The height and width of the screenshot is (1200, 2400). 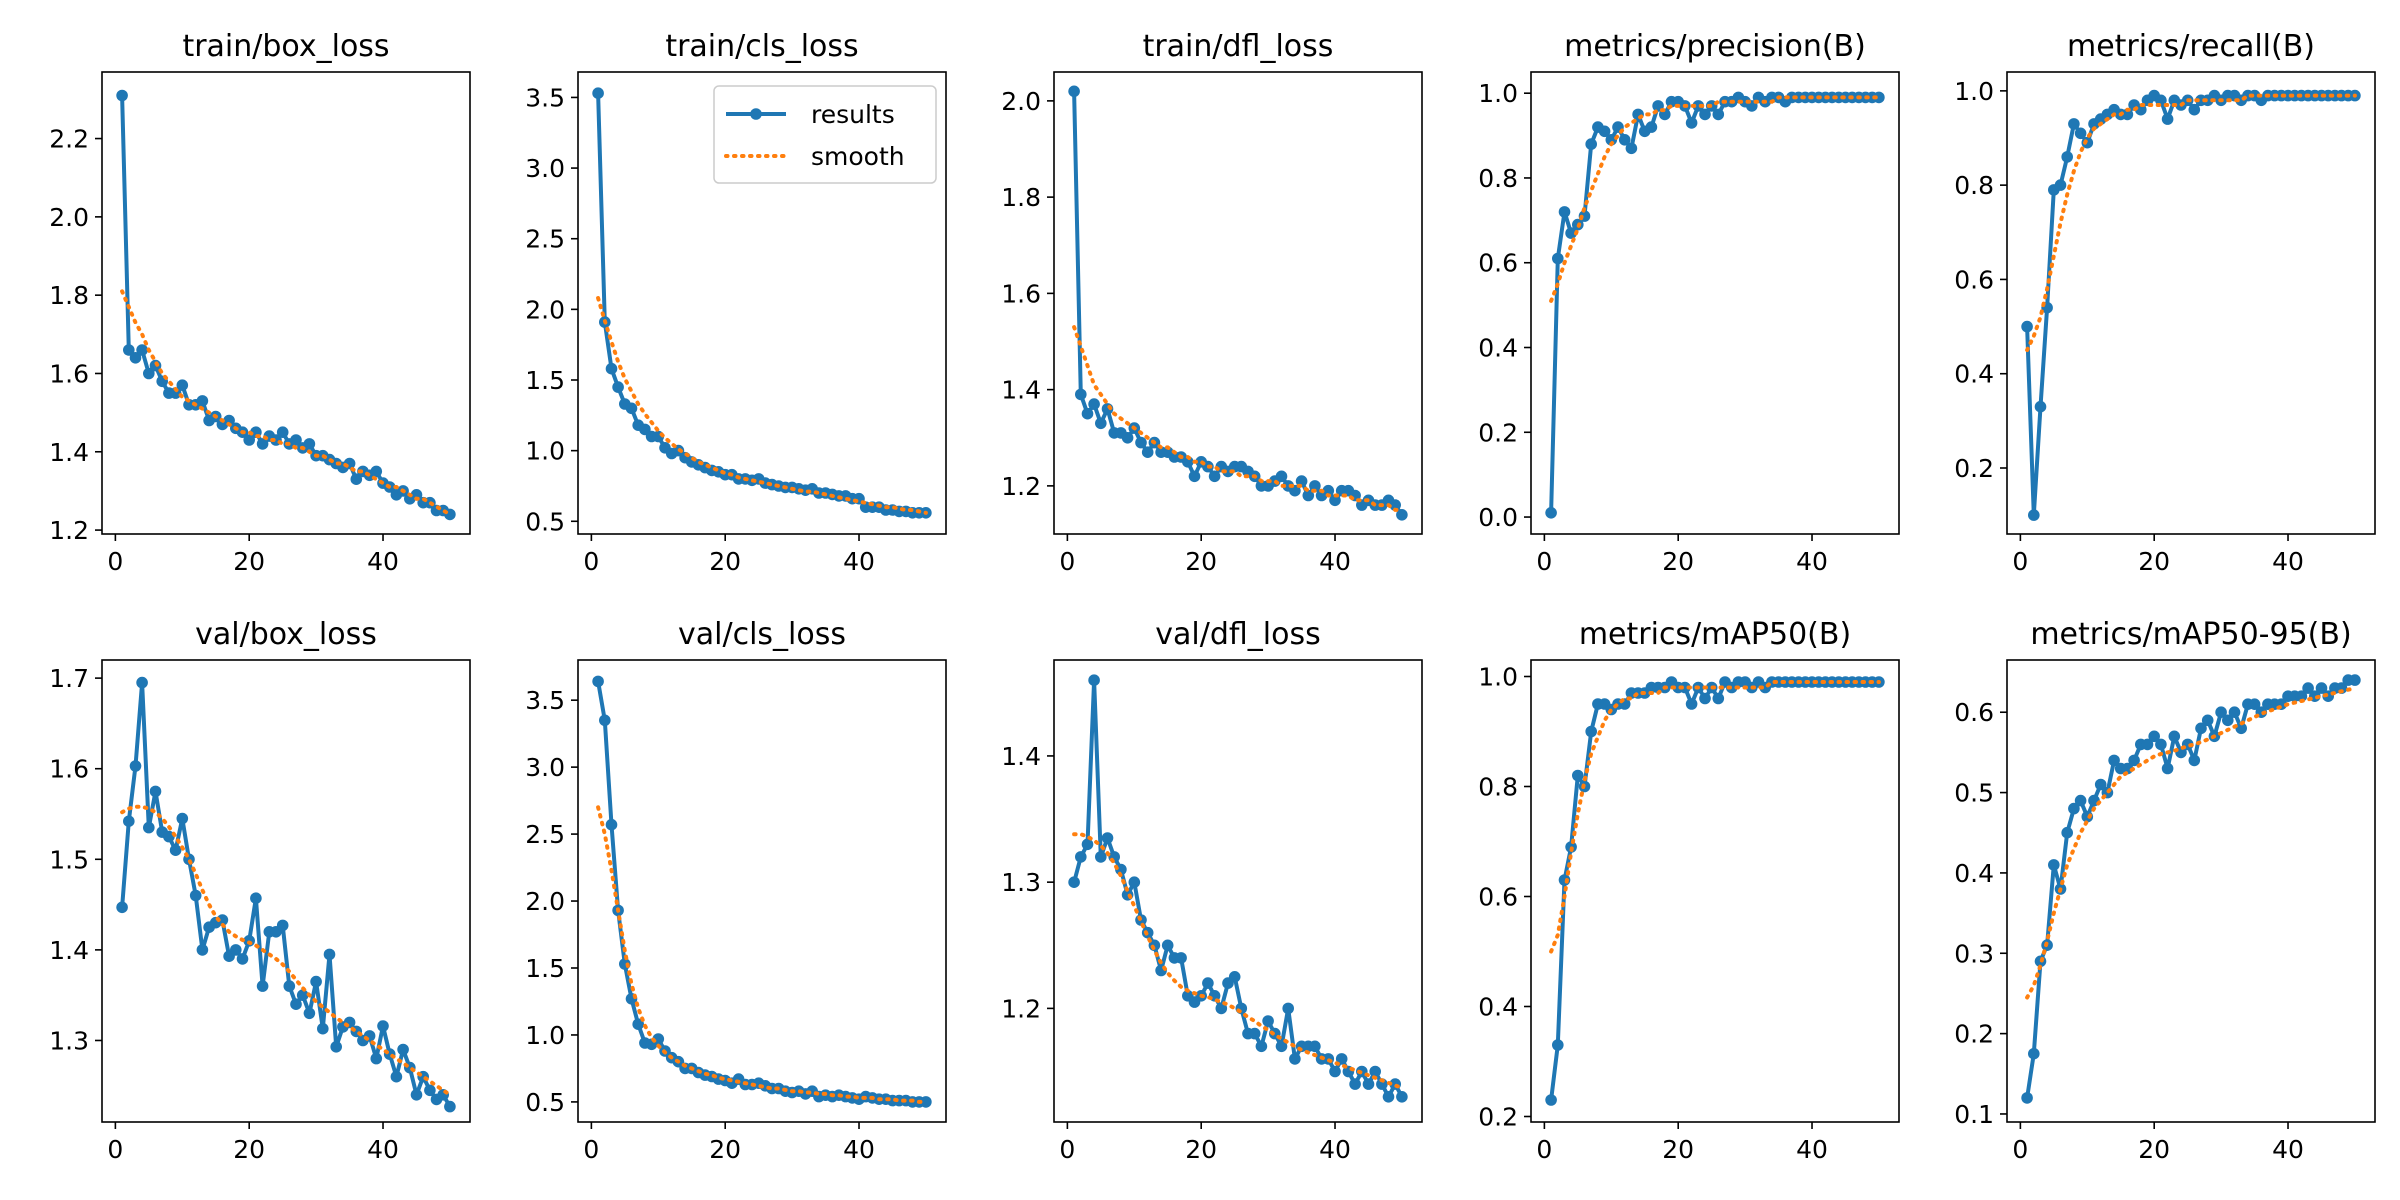 What do you see at coordinates (1715, 46) in the screenshot?
I see `subplot-title: metrics/precision(B)` at bounding box center [1715, 46].